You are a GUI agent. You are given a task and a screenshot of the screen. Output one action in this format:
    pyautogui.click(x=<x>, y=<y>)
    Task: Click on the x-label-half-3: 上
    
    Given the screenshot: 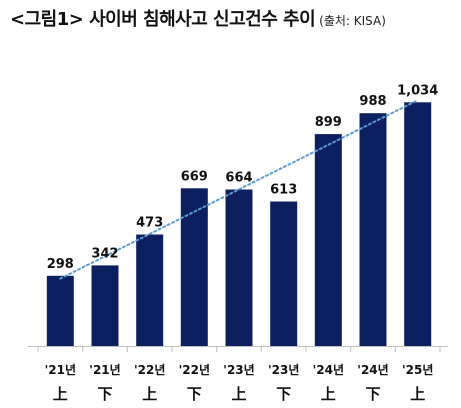 What is the action you would take?
    pyautogui.click(x=149, y=394)
    